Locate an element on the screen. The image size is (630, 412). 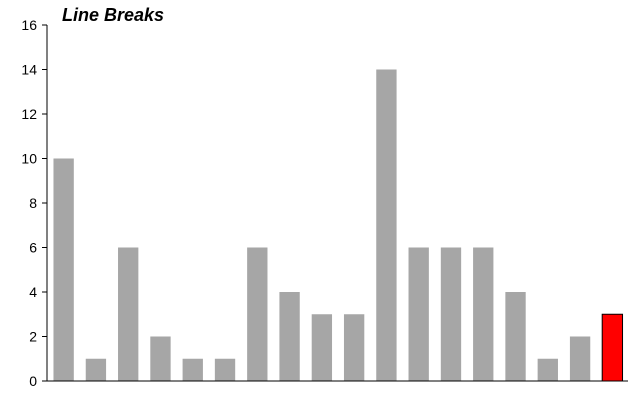
y-axis-ticks: 0 2 4 6 8 10 12 14 16 is located at coordinates (34, 203).